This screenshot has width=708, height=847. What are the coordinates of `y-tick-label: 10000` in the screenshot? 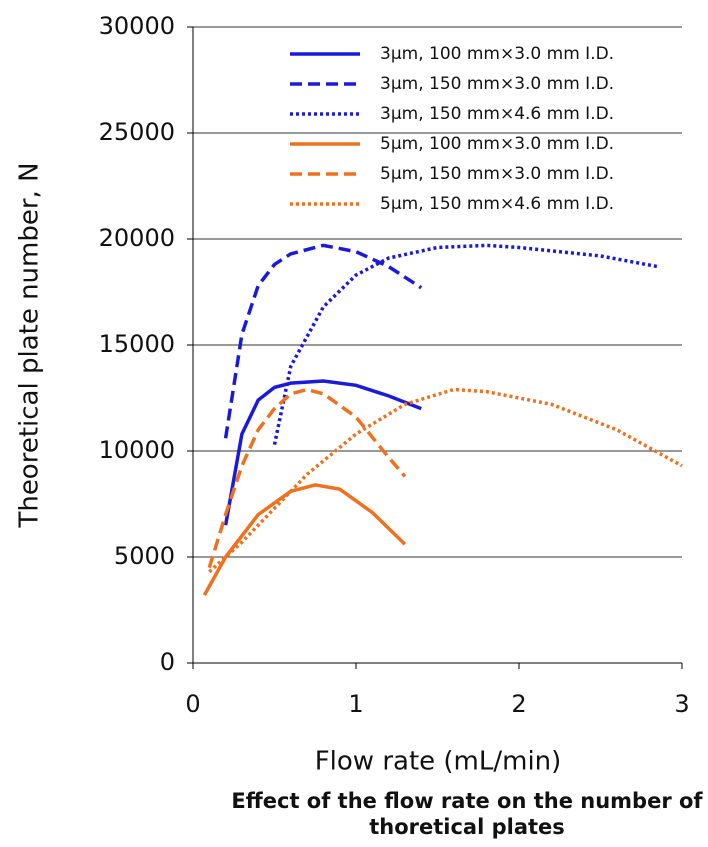 It's located at (137, 450).